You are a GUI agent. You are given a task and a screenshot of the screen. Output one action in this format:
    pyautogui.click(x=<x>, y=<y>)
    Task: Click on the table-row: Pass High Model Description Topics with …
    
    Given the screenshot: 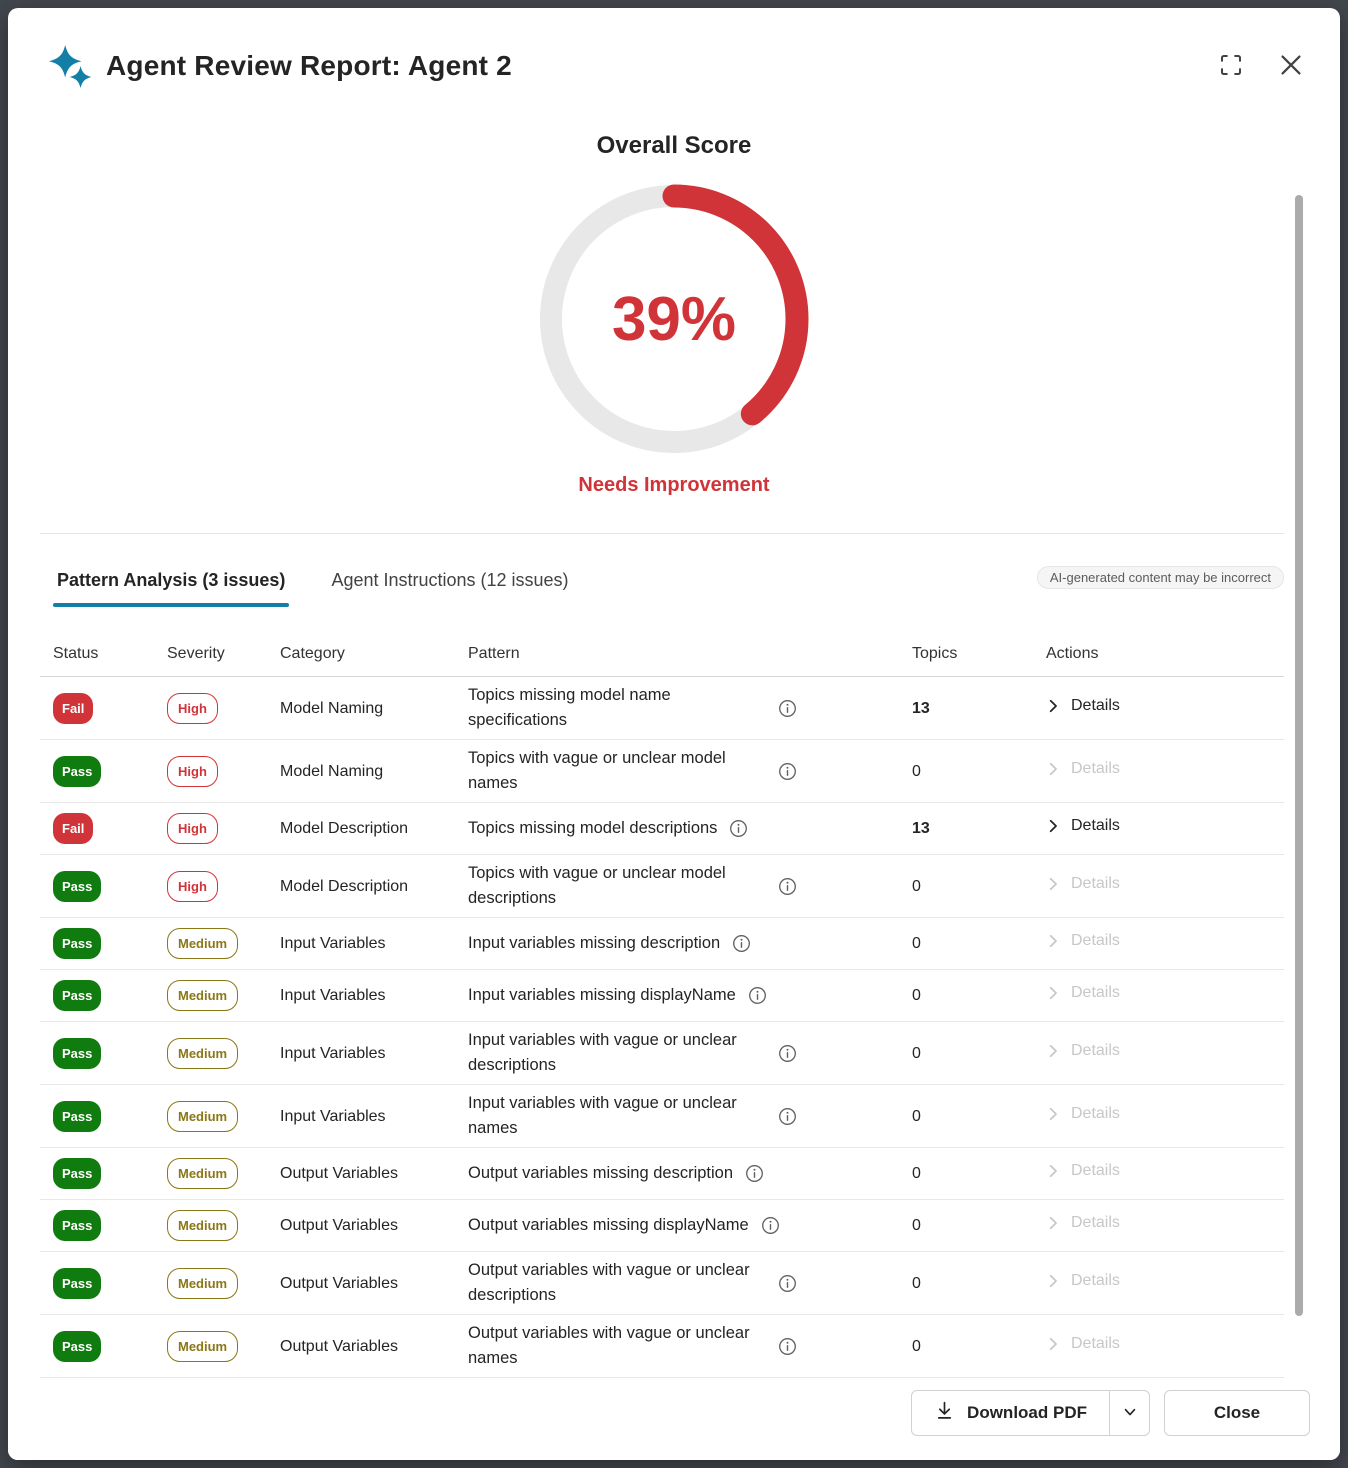 What is the action you would take?
    pyautogui.click(x=662, y=886)
    